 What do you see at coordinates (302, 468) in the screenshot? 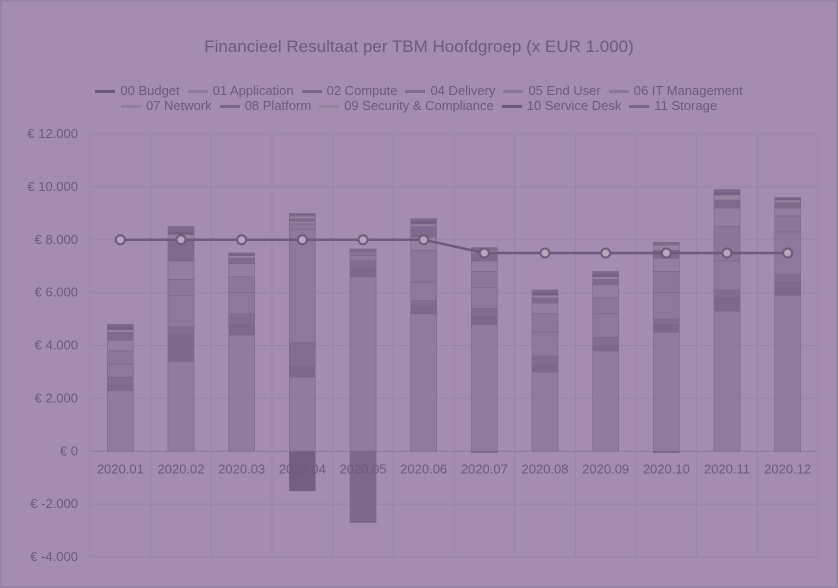
I see `x-tick-label: 2020.04` at bounding box center [302, 468].